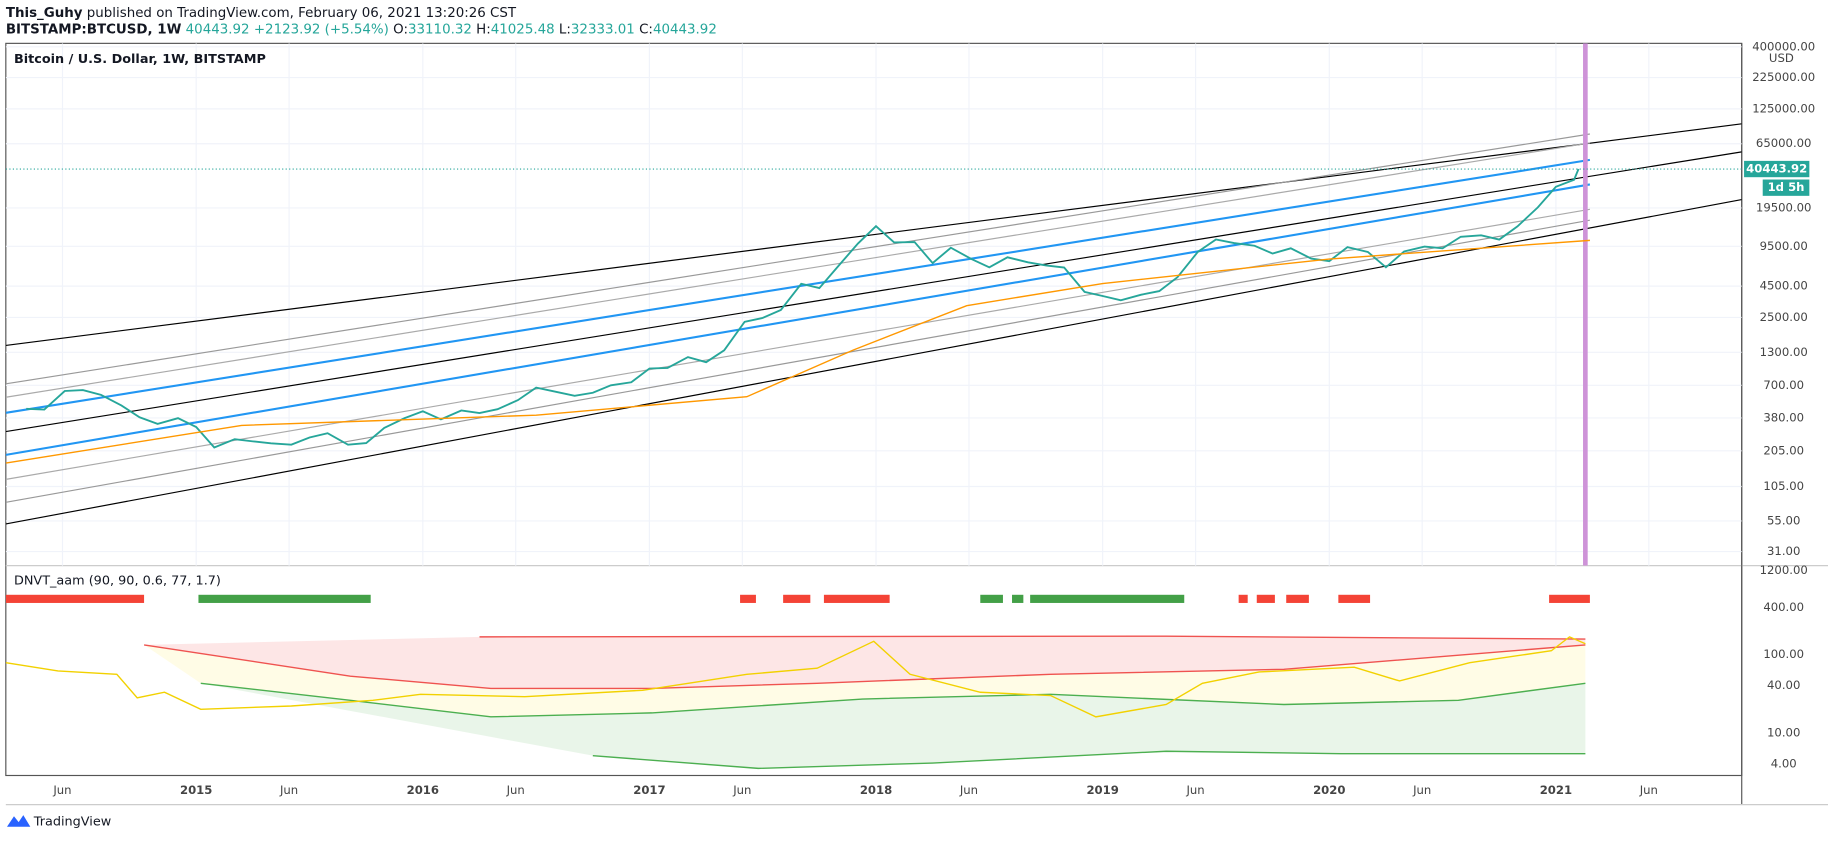 Image resolution: width=1828 pixels, height=841 pixels. Describe the element at coordinates (117, 580) in the screenshot. I see `indicator-title: DNVT_aam (90, 90, 0.6, 77, 1.7)` at that location.